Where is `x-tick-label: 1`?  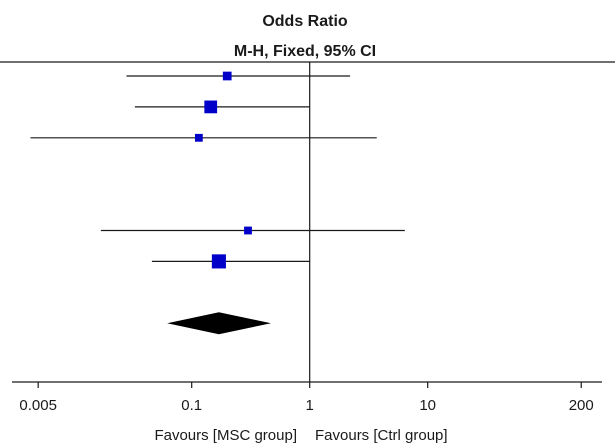 x-tick-label: 1 is located at coordinates (310, 405).